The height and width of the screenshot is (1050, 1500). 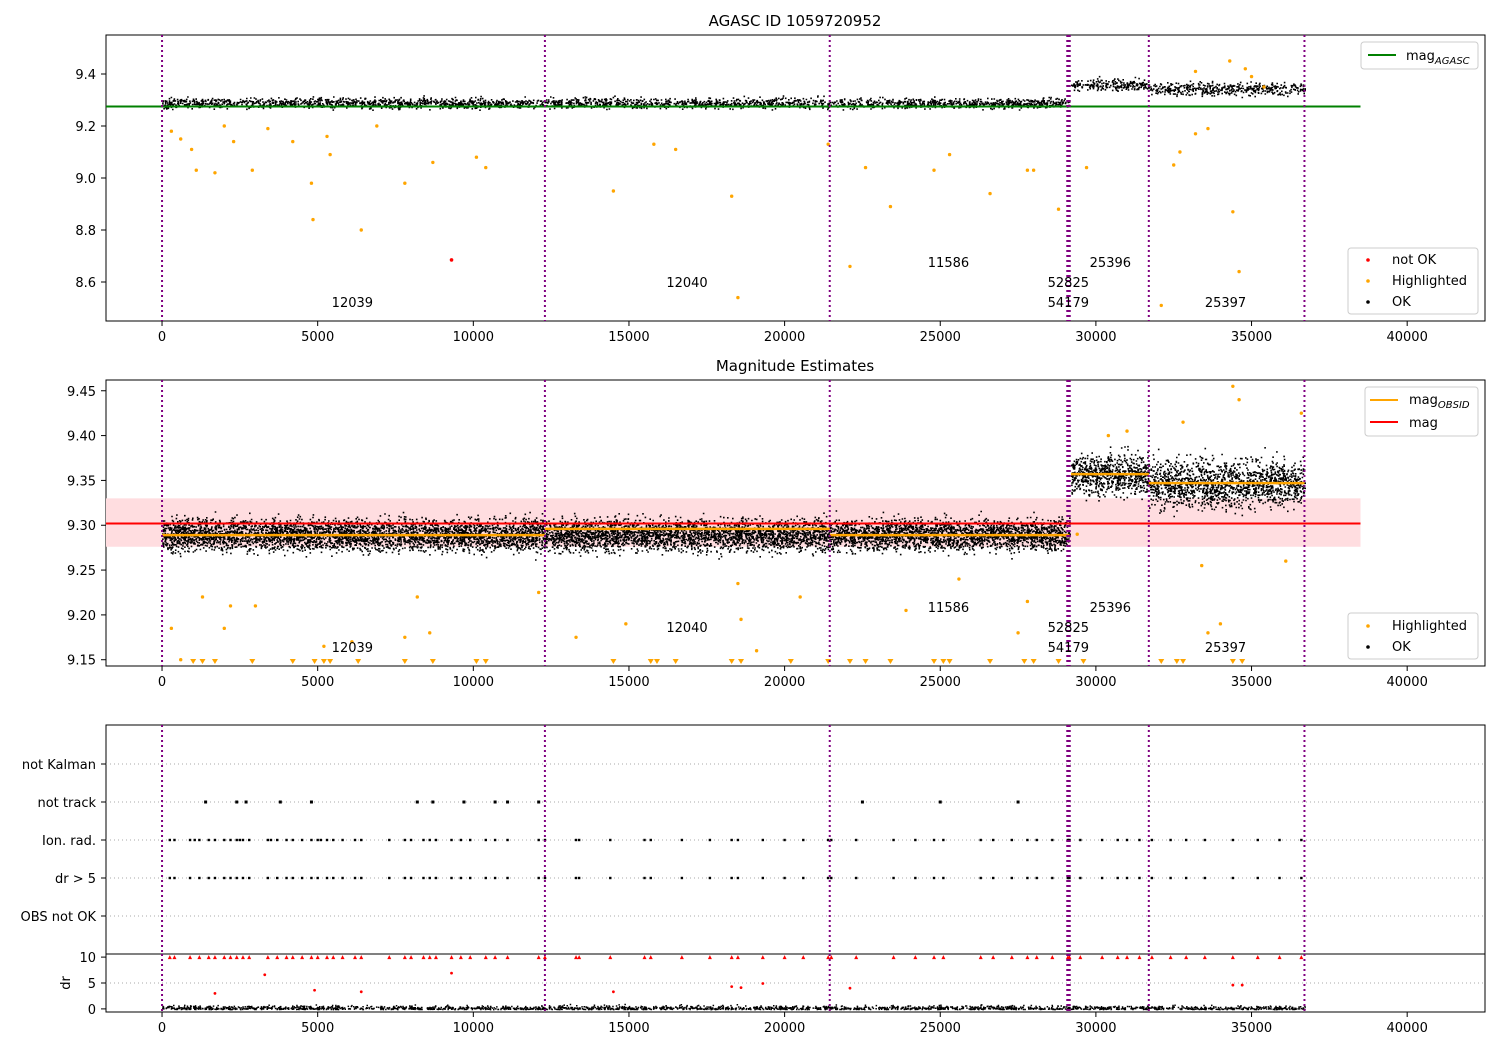 I want to click on top-x-tick-label-15000: 15000, so click(x=628, y=337).